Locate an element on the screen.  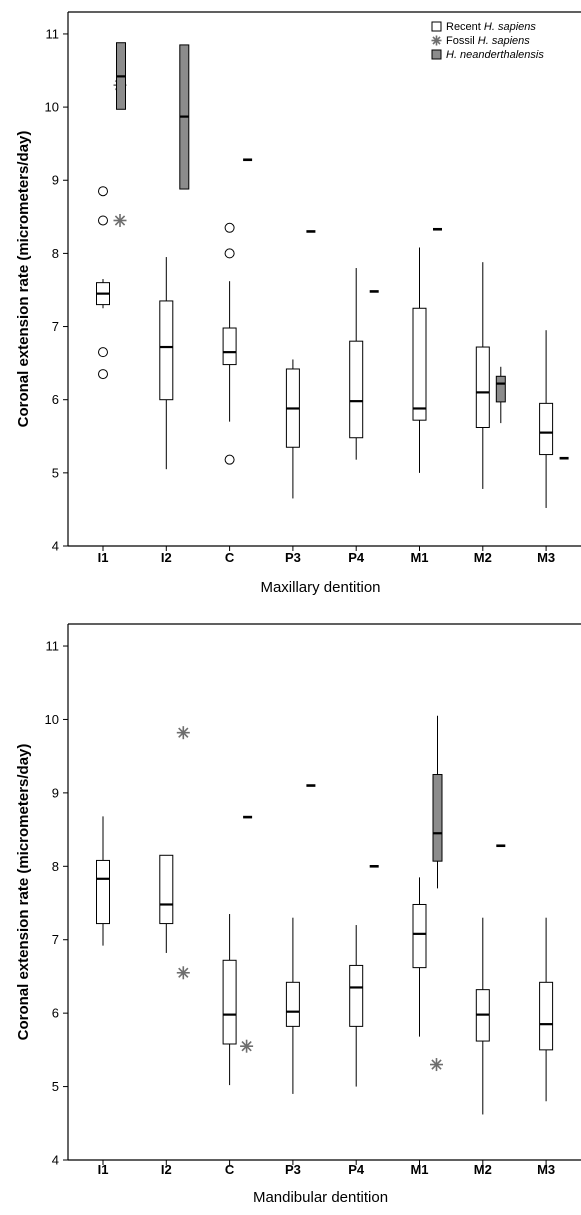
neanderthal-mark-m1 is located at coordinates (437, 802).